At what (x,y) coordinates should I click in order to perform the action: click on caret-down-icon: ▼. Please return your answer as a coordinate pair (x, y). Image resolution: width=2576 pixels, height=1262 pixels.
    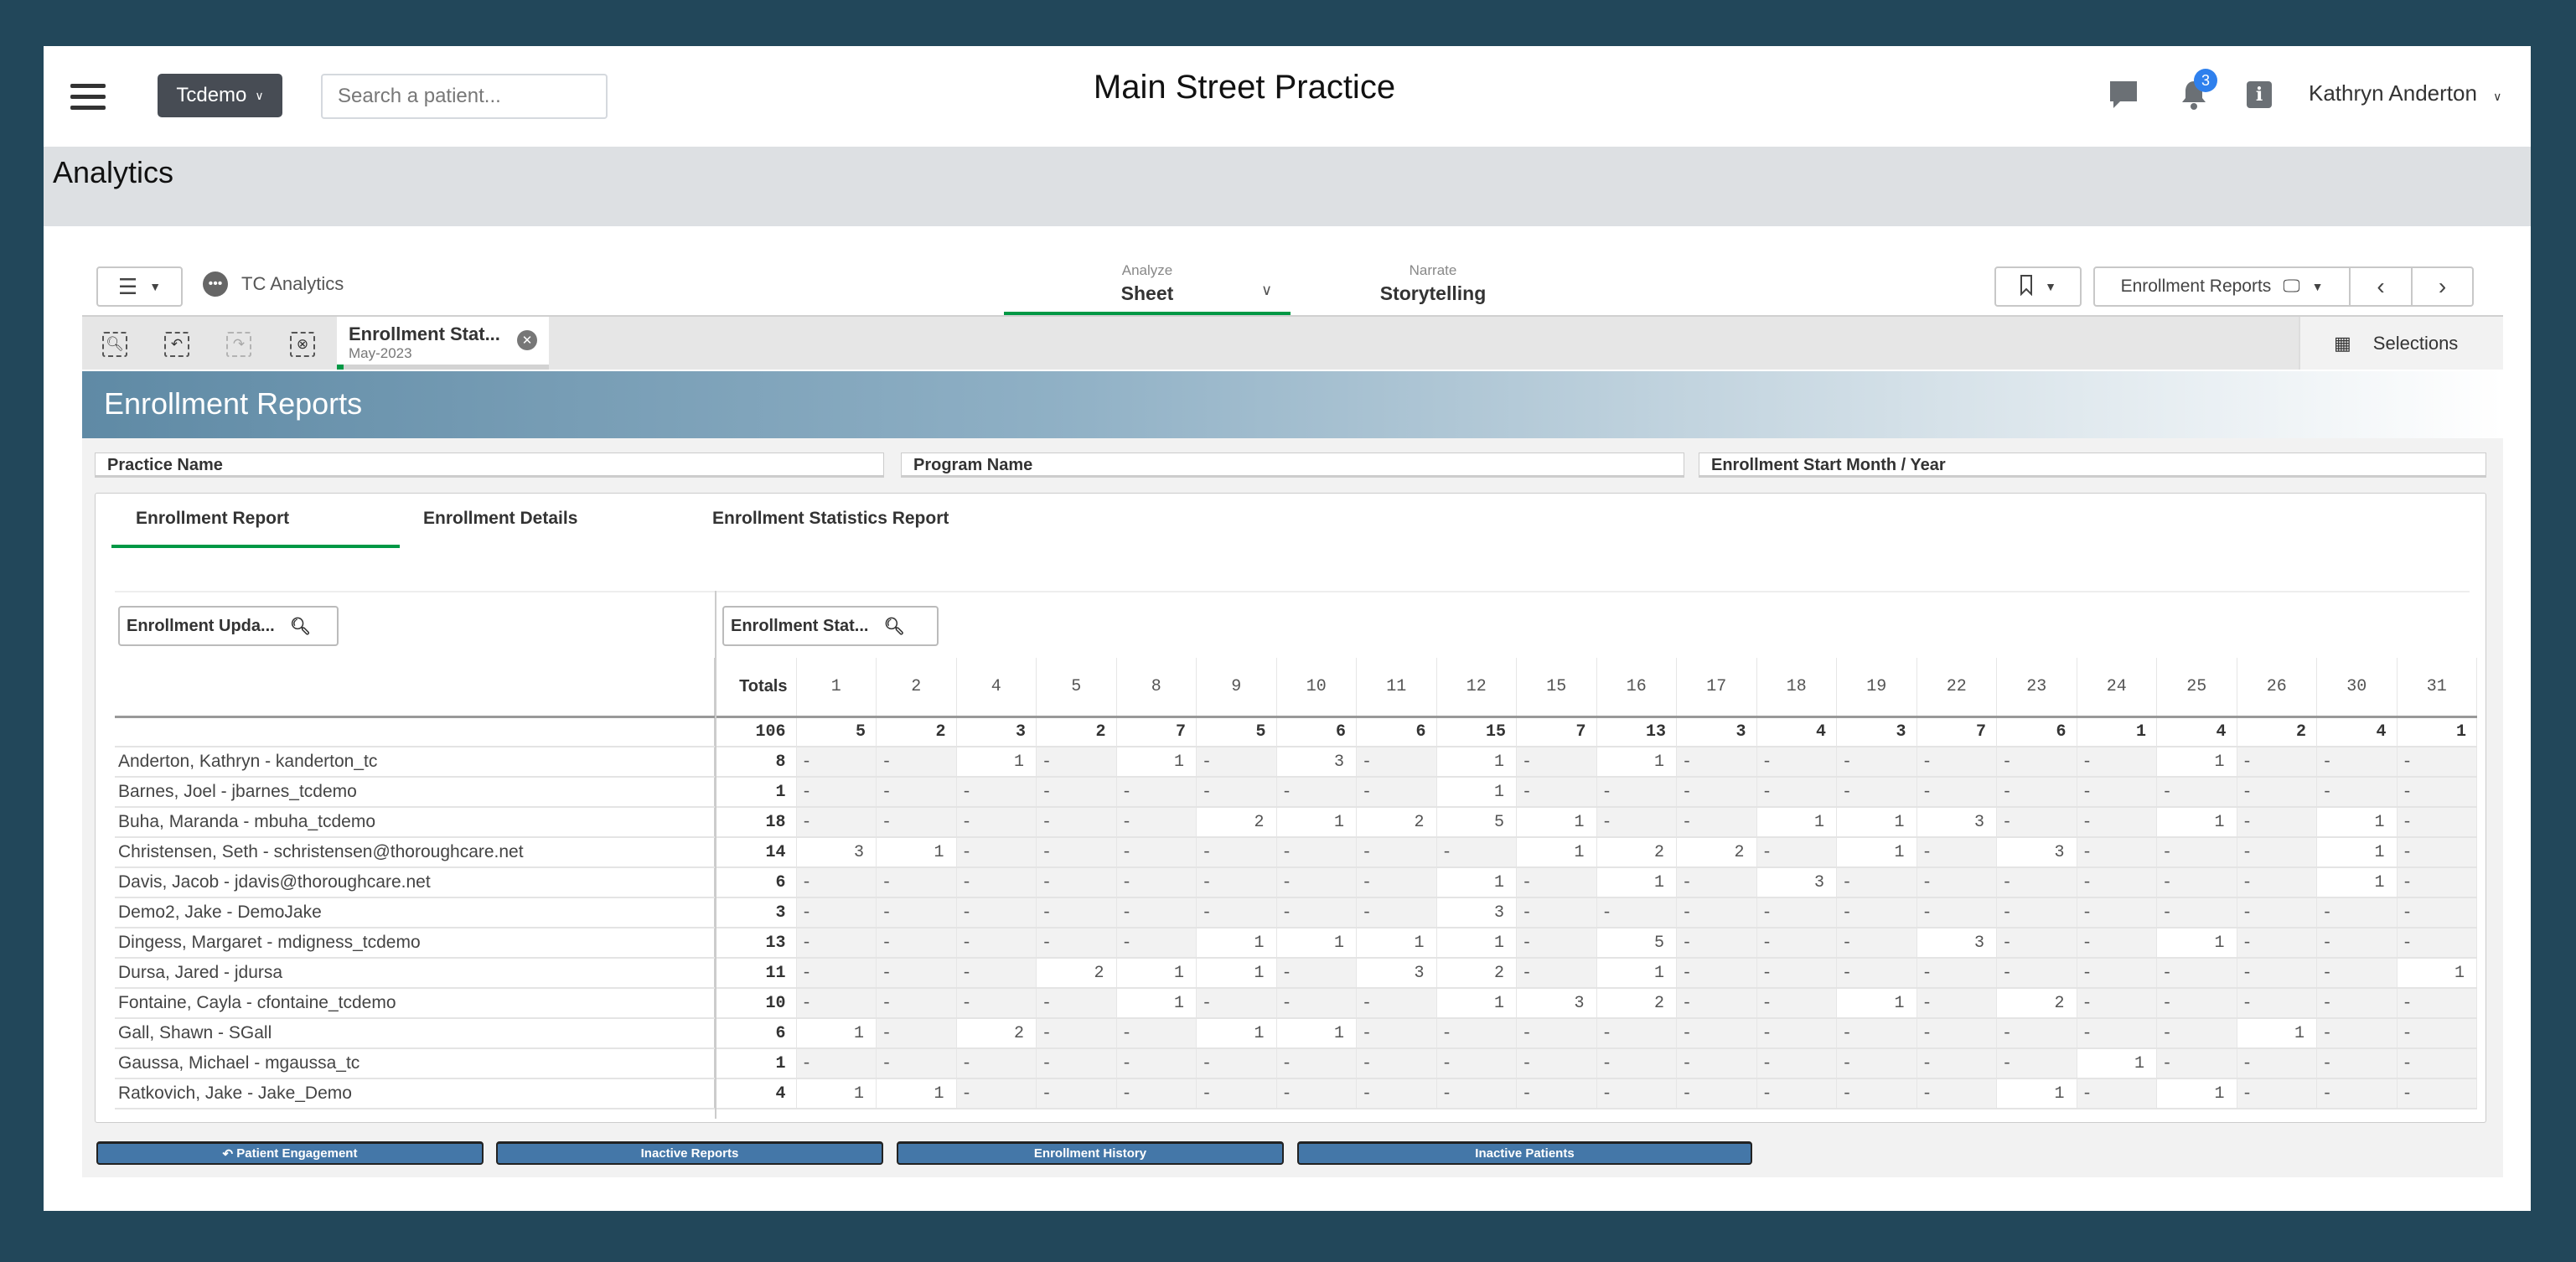
    Looking at the image, I should click on (2317, 286).